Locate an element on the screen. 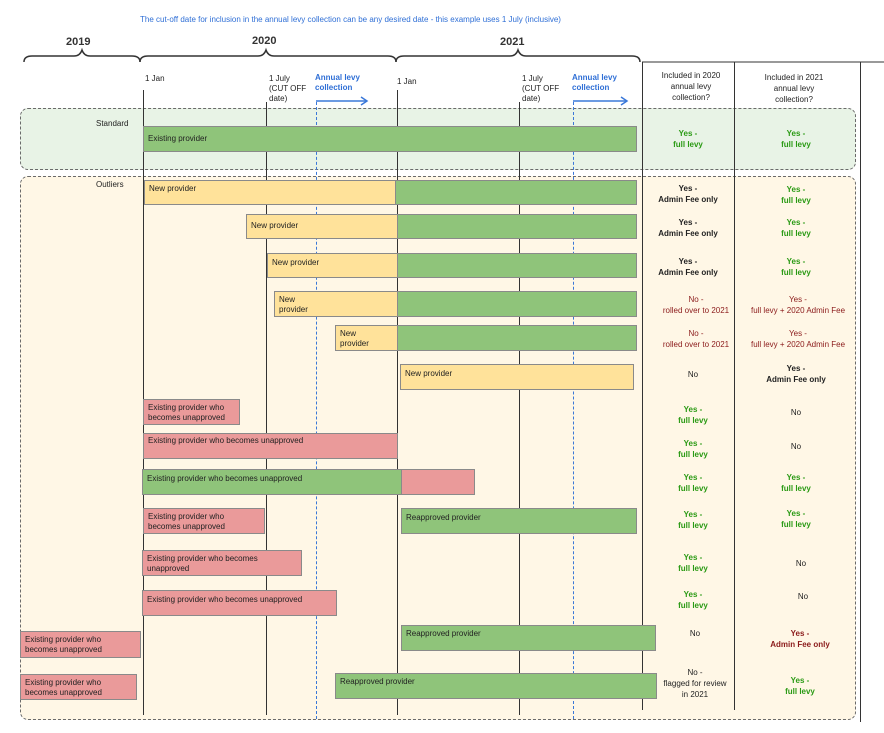 This screenshot has height=733, width=884. line-jan-2021 is located at coordinates (397, 402).